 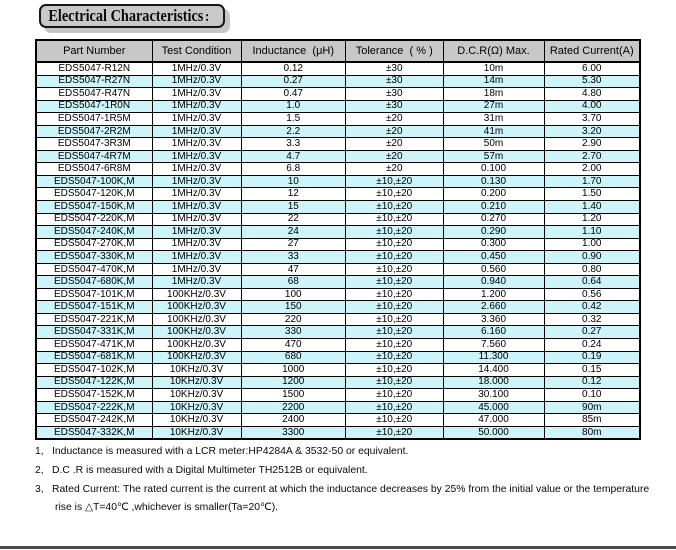 What do you see at coordinates (493, 332) in the screenshot?
I see `table-cell: 6.160` at bounding box center [493, 332].